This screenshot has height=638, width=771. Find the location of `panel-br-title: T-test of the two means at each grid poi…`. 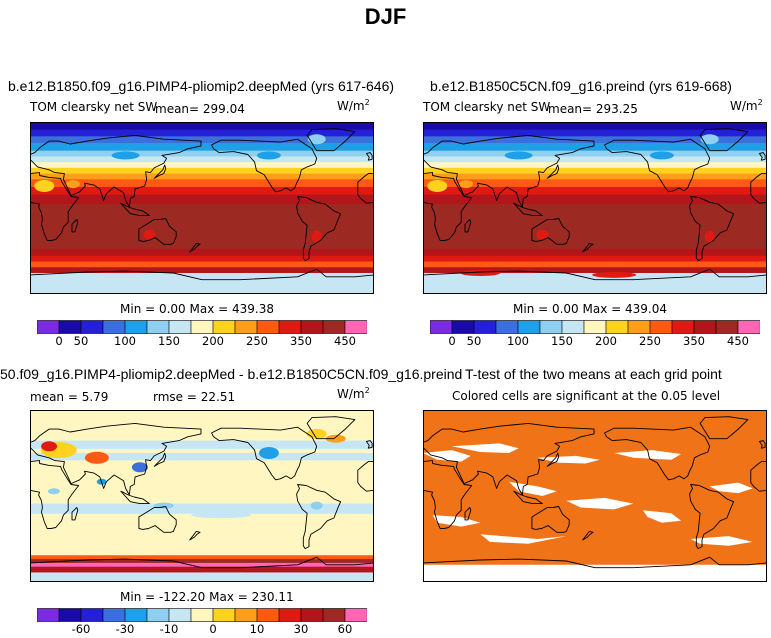

panel-br-title: T-test of the two means at each grid poi… is located at coordinates (593, 374).